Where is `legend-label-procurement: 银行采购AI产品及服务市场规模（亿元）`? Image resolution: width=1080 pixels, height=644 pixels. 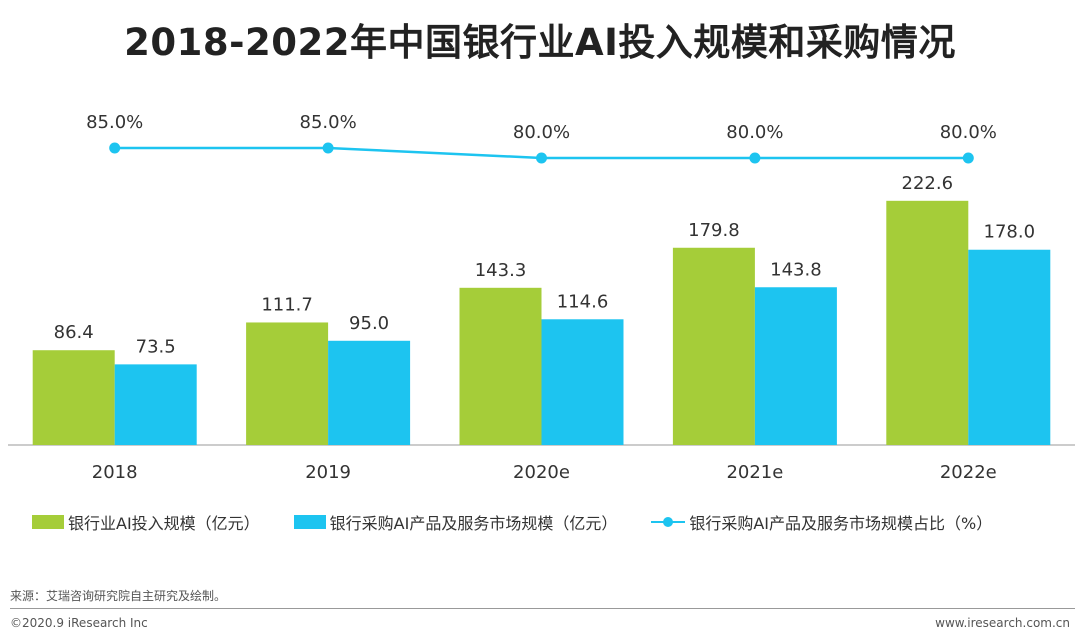 legend-label-procurement: 银行采购AI产品及服务市场规模（亿元） is located at coordinates (473, 523).